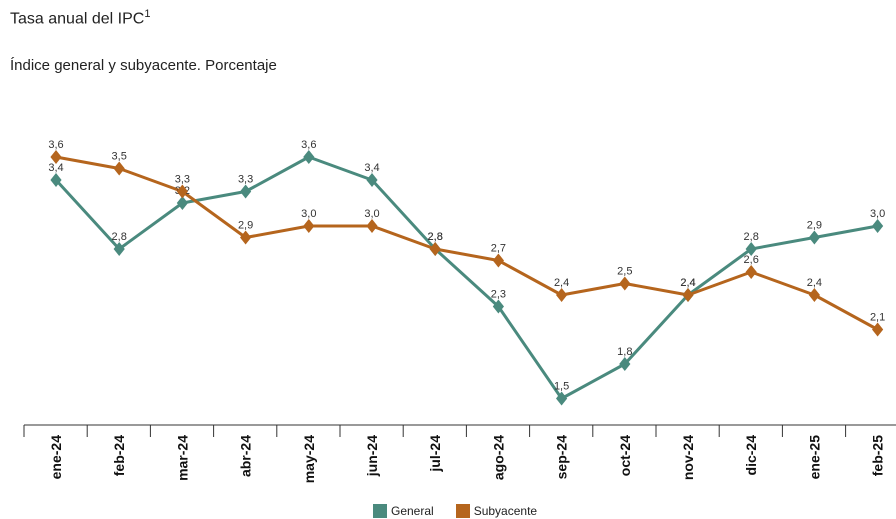  Describe the element at coordinates (245, 226) in the screenshot. I see `data-label-subyacente: 2,9` at that location.